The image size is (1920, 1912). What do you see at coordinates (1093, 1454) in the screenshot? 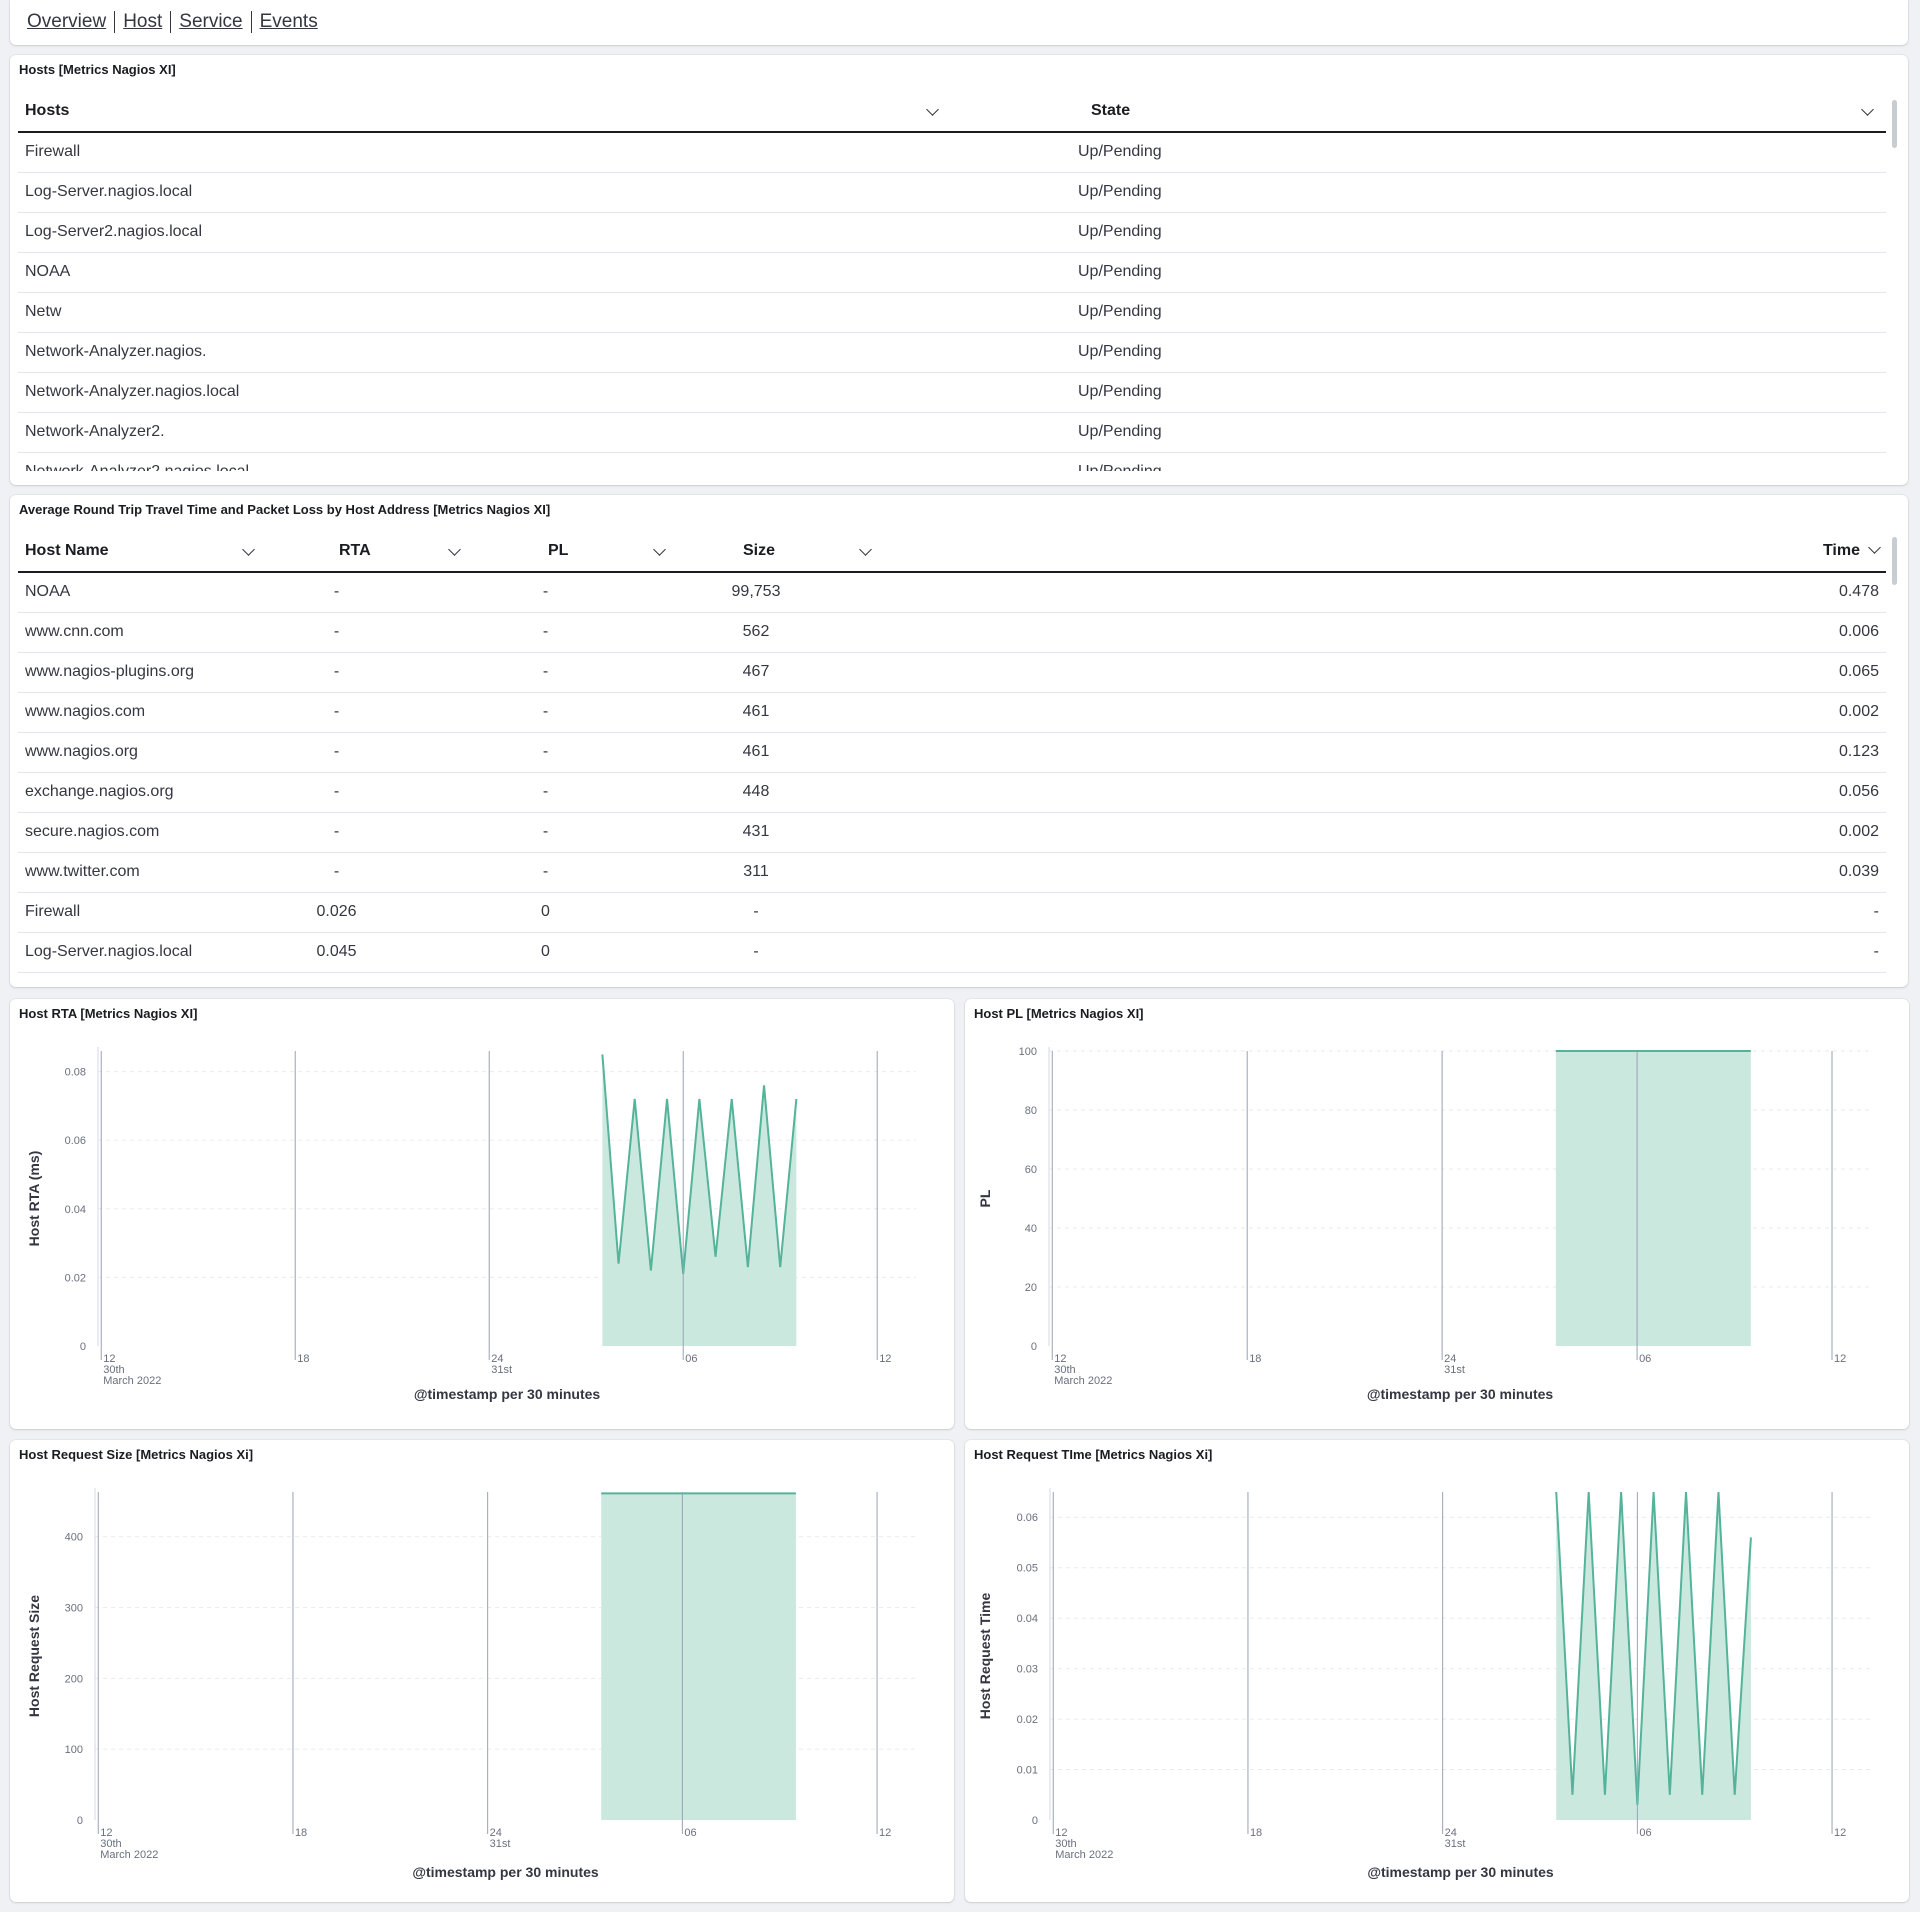
I see `panel-title: Host Request TIme [Metrics Nagios Xi]` at bounding box center [1093, 1454].